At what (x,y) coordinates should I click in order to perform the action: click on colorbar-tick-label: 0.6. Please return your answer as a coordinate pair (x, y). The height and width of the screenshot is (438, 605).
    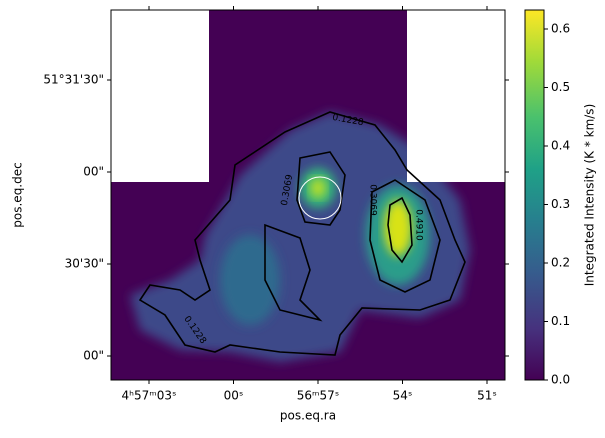
    Looking at the image, I should click on (560, 29).